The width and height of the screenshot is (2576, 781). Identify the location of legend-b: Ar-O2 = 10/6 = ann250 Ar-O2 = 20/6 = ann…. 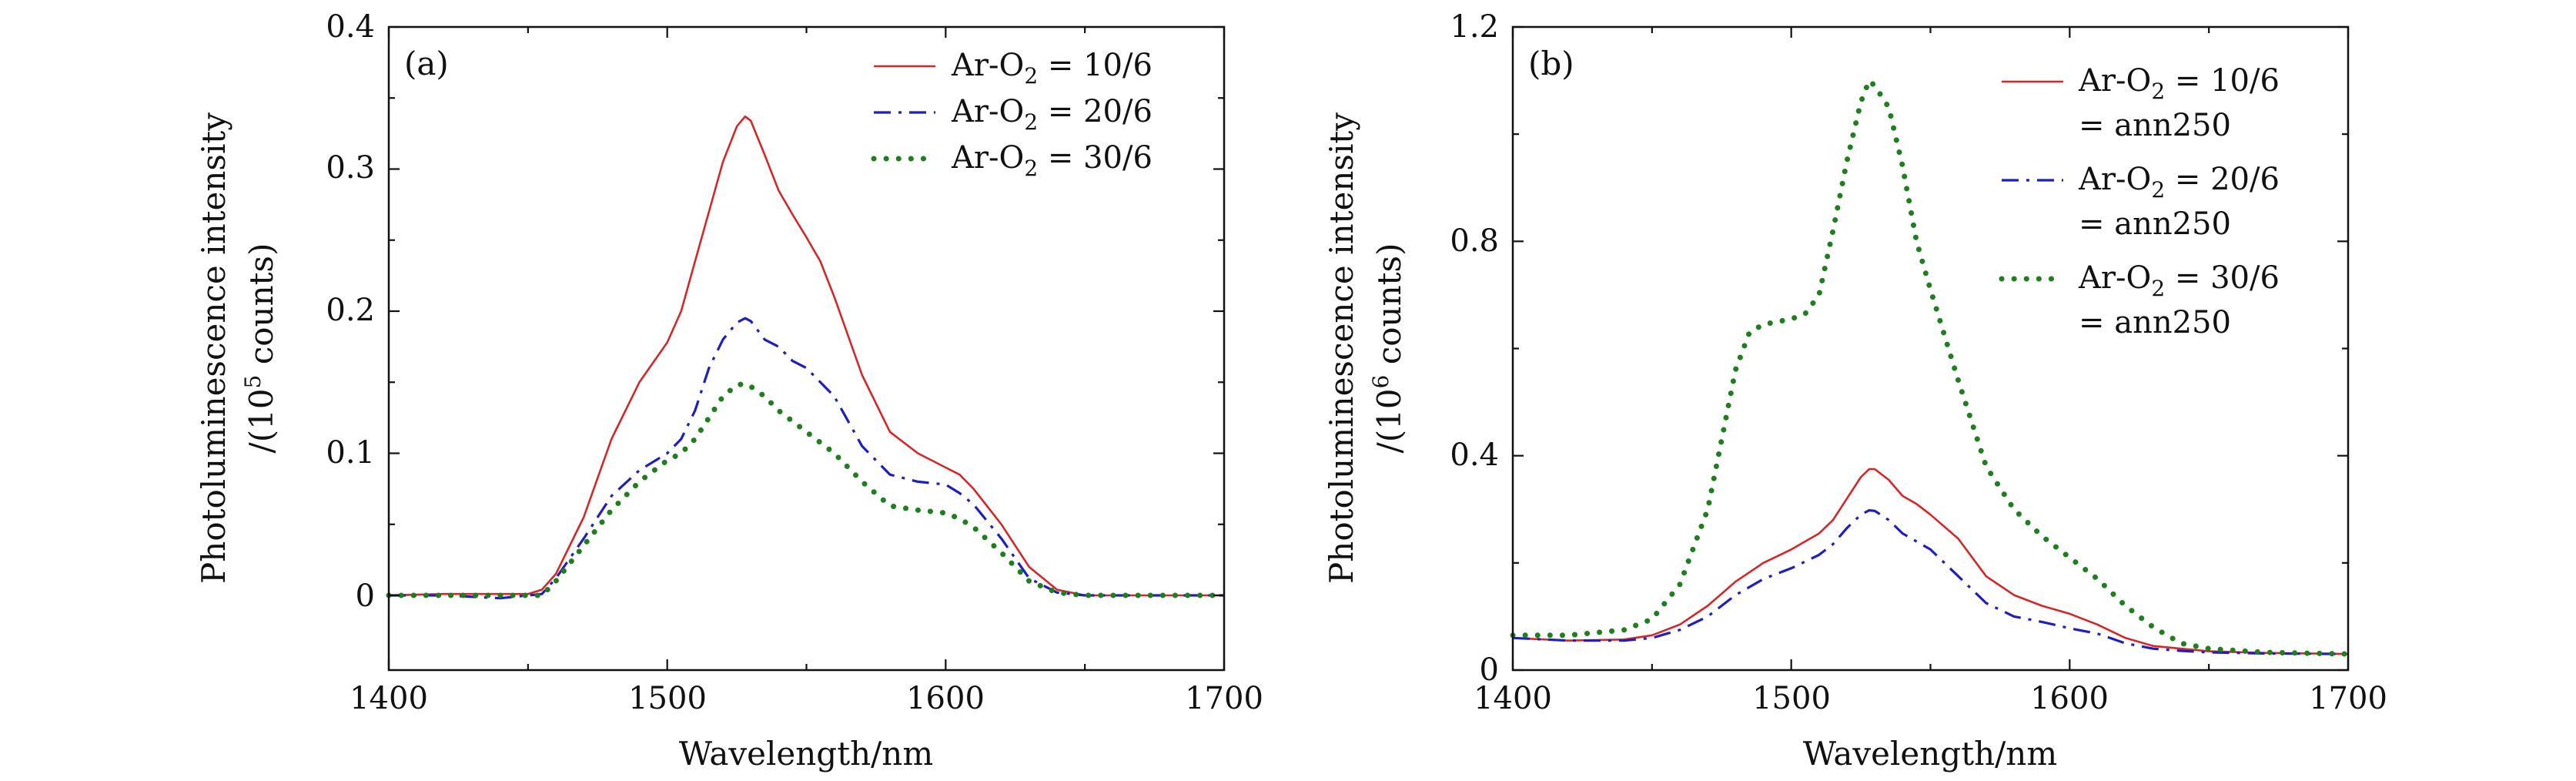
(2140, 202).